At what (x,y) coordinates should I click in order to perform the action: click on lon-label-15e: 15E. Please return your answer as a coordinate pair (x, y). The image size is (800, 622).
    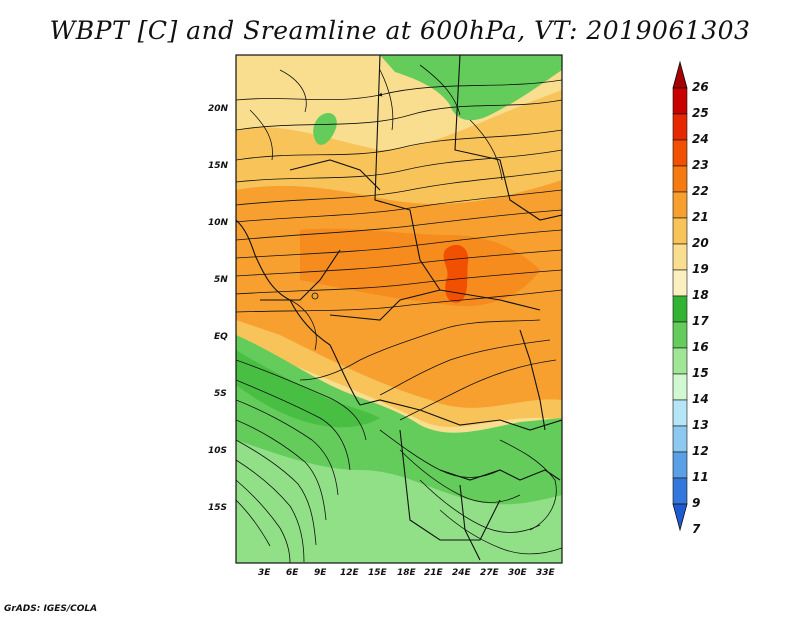
    Looking at the image, I should click on (377, 573).